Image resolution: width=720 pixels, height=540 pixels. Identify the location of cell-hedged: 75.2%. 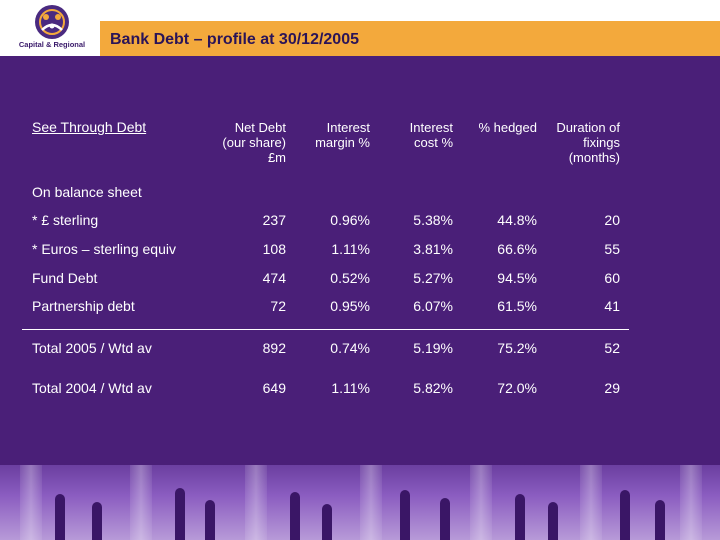
(517, 348).